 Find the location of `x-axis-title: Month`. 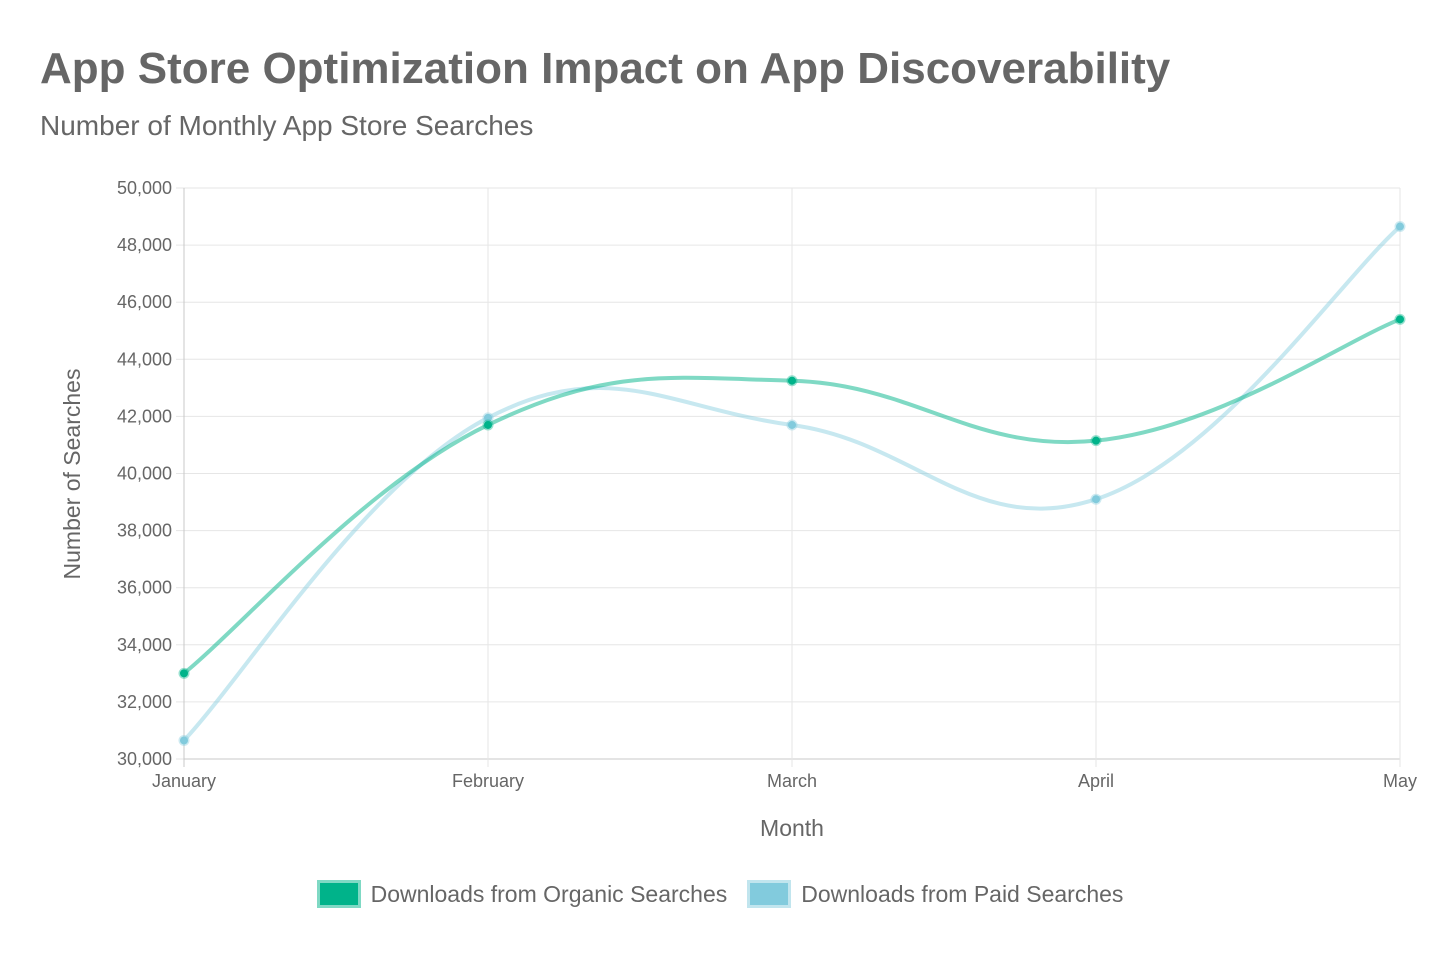

x-axis-title: Month is located at coordinates (792, 828).